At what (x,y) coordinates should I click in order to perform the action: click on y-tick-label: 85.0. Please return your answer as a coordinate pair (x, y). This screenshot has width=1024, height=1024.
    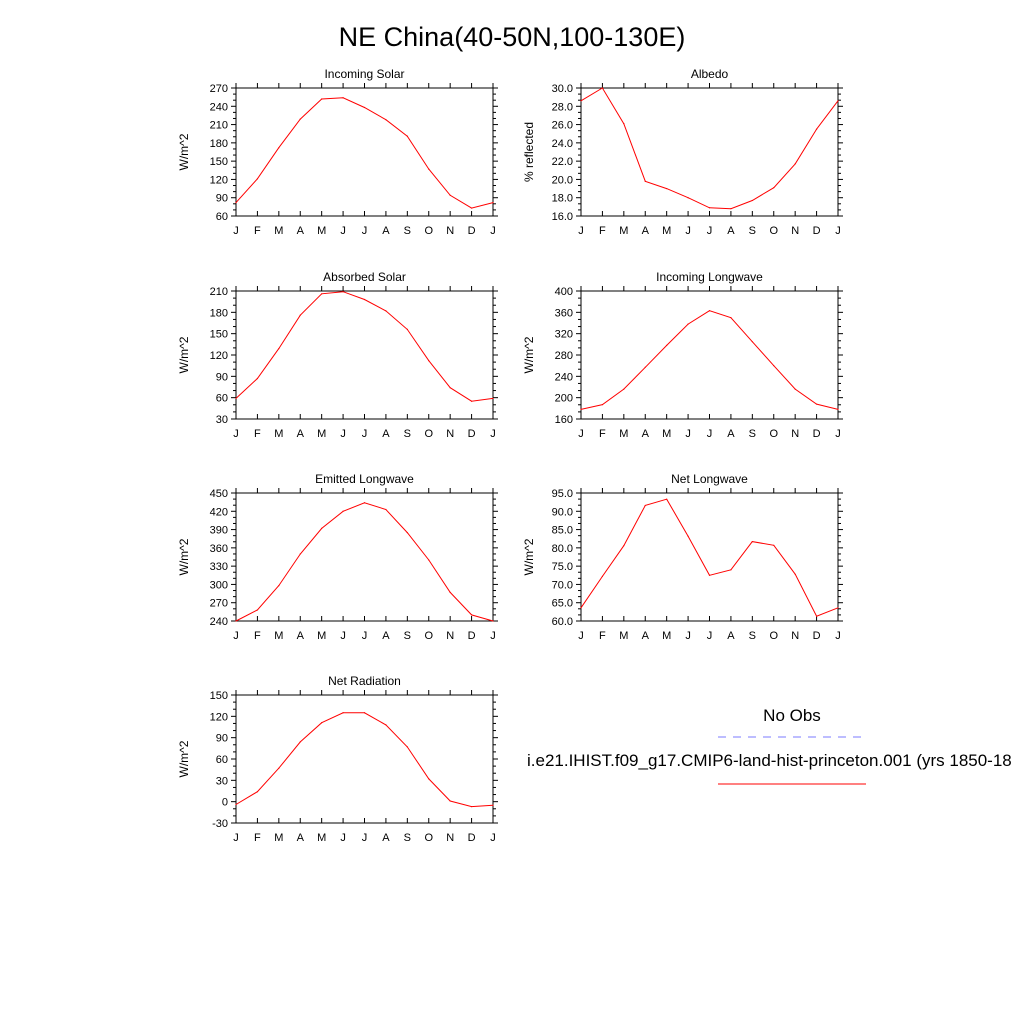
    Looking at the image, I should click on (562, 531).